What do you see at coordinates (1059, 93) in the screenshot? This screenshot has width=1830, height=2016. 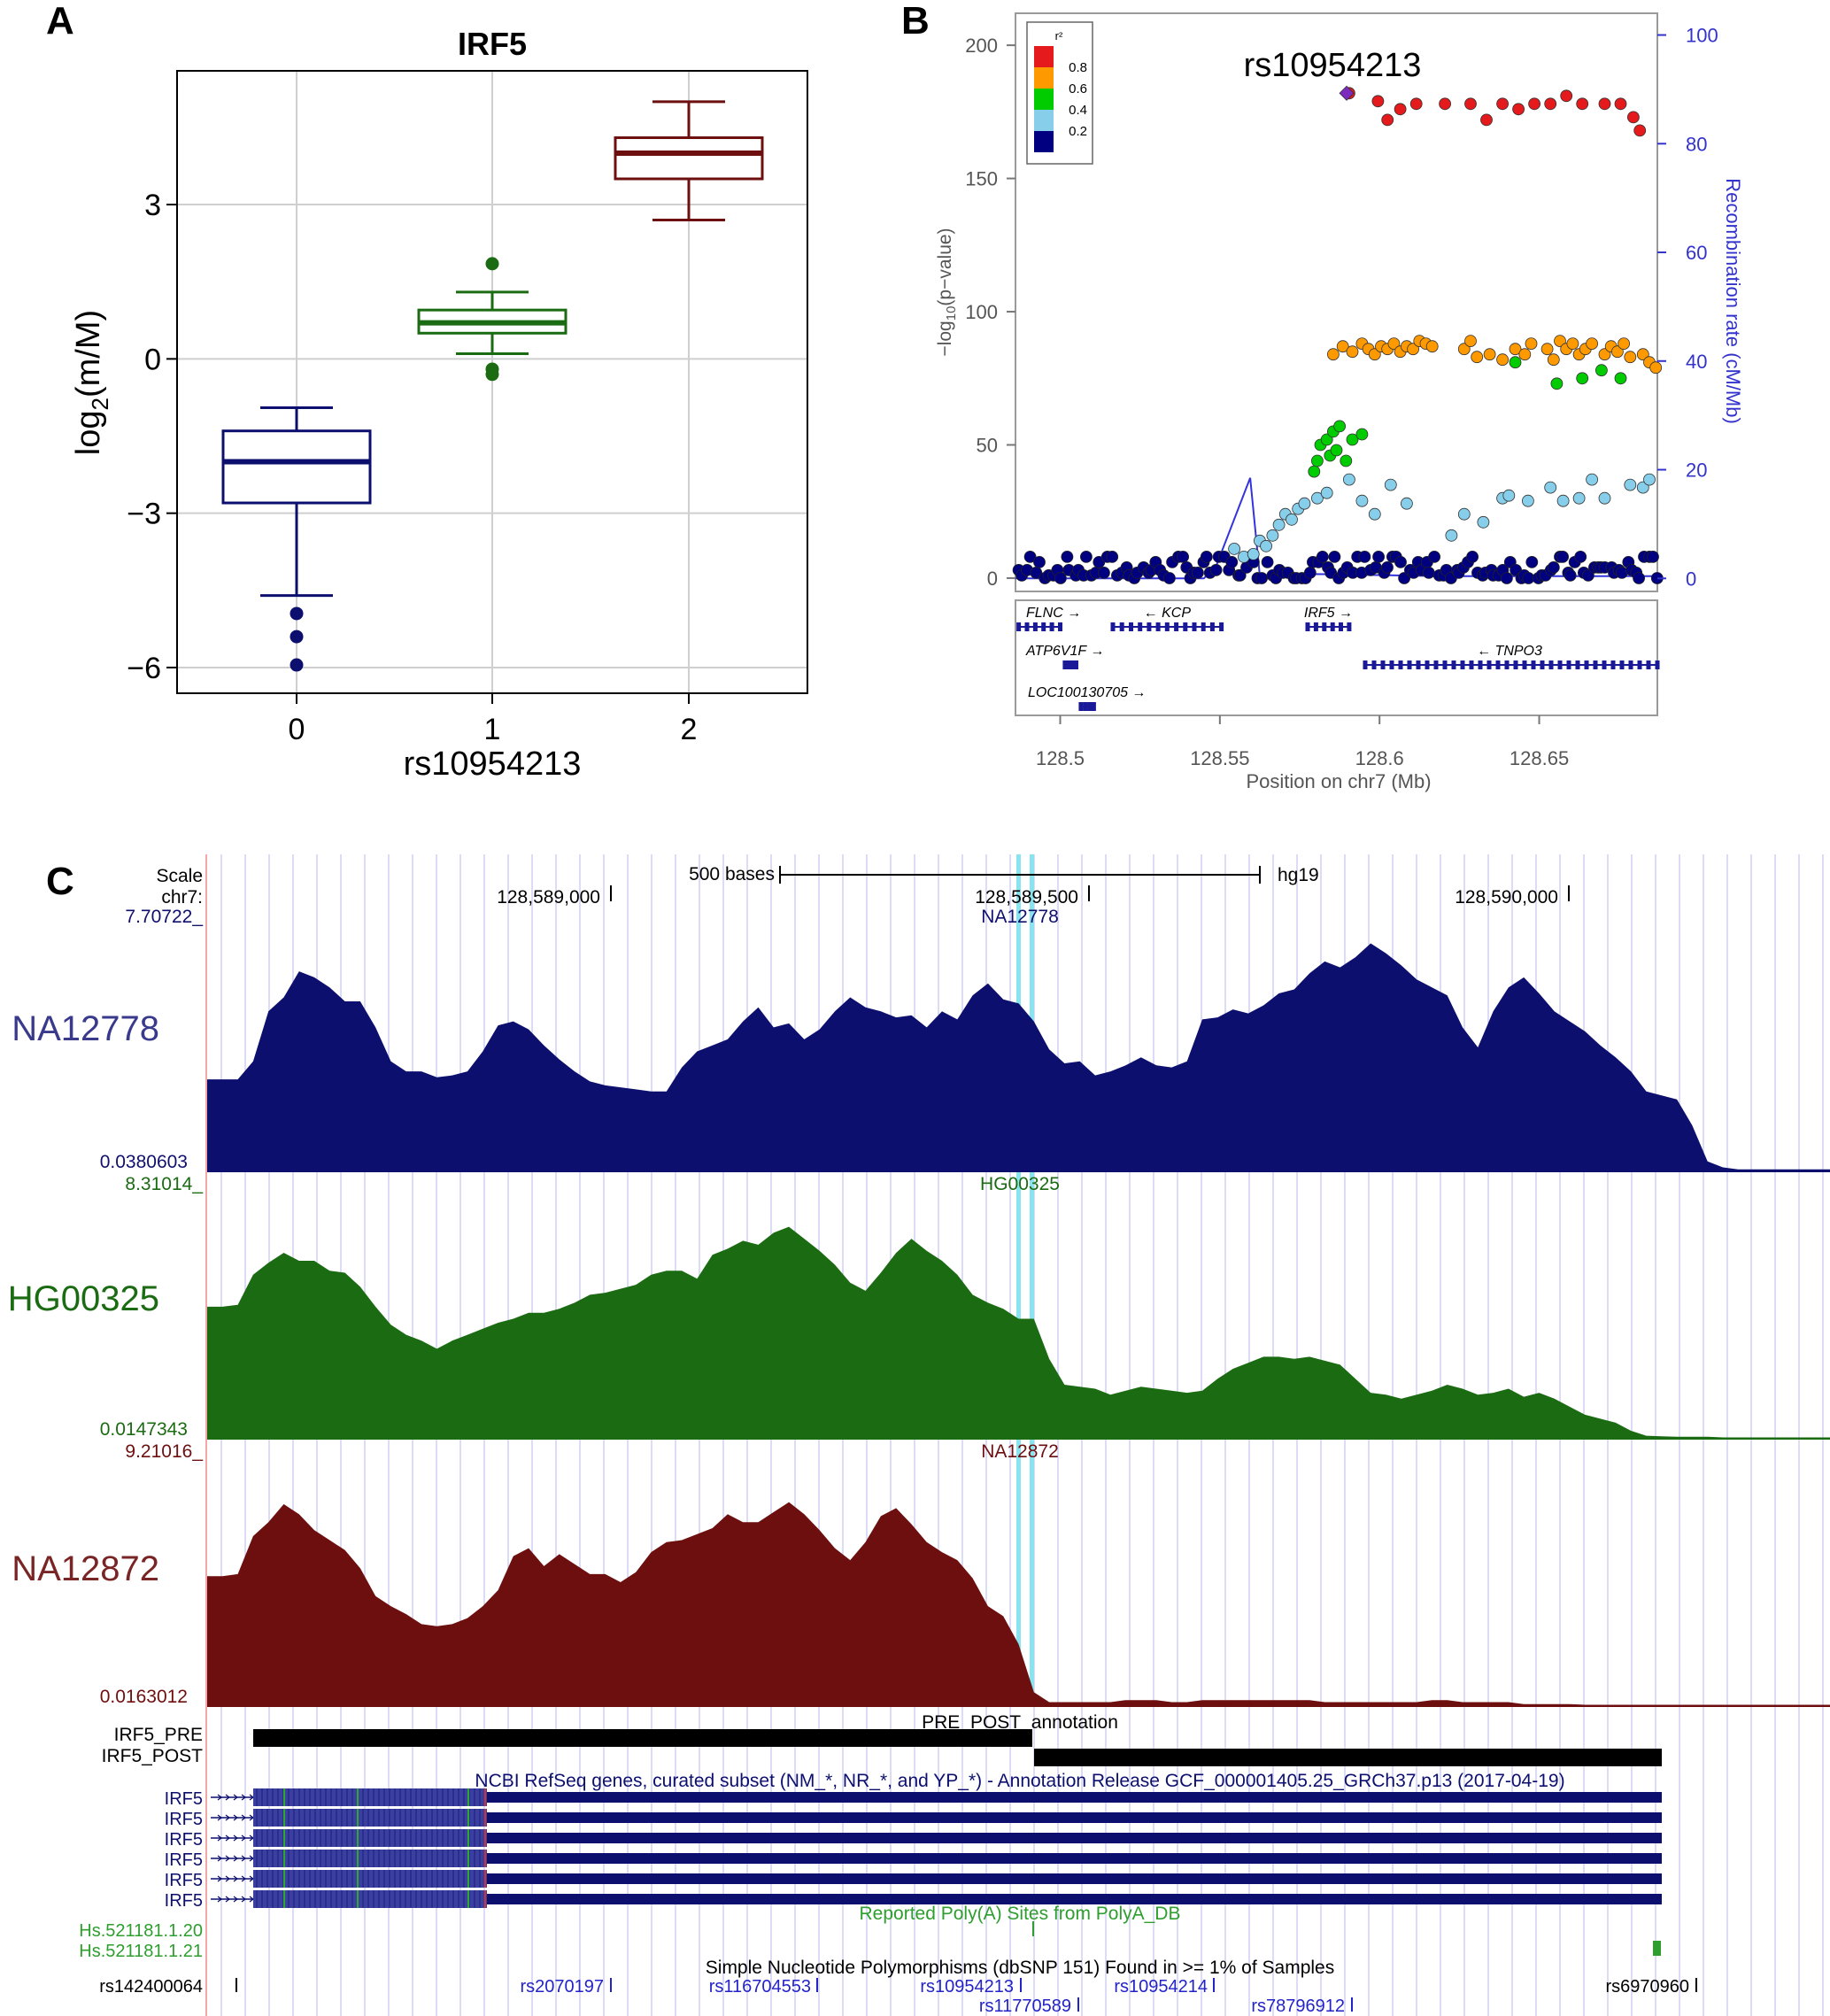 I see `panel-b-legend: r² 0.8 0.6 0.4 0.2` at bounding box center [1059, 93].